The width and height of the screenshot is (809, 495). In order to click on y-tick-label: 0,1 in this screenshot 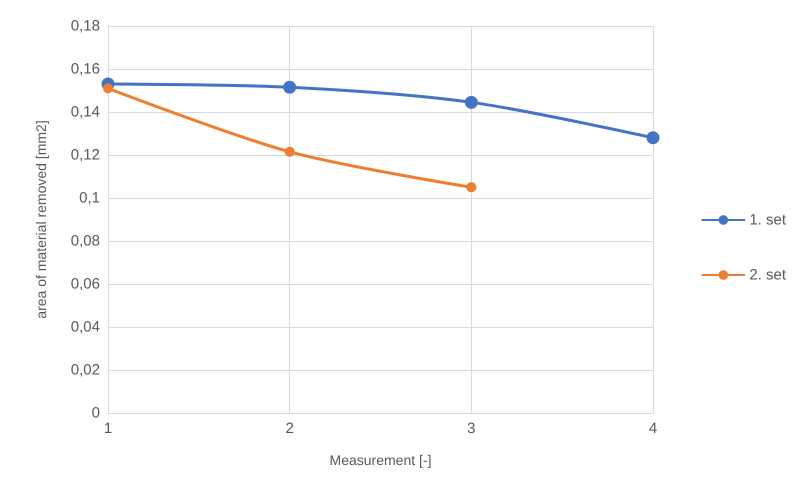, I will do `click(89, 198)`.